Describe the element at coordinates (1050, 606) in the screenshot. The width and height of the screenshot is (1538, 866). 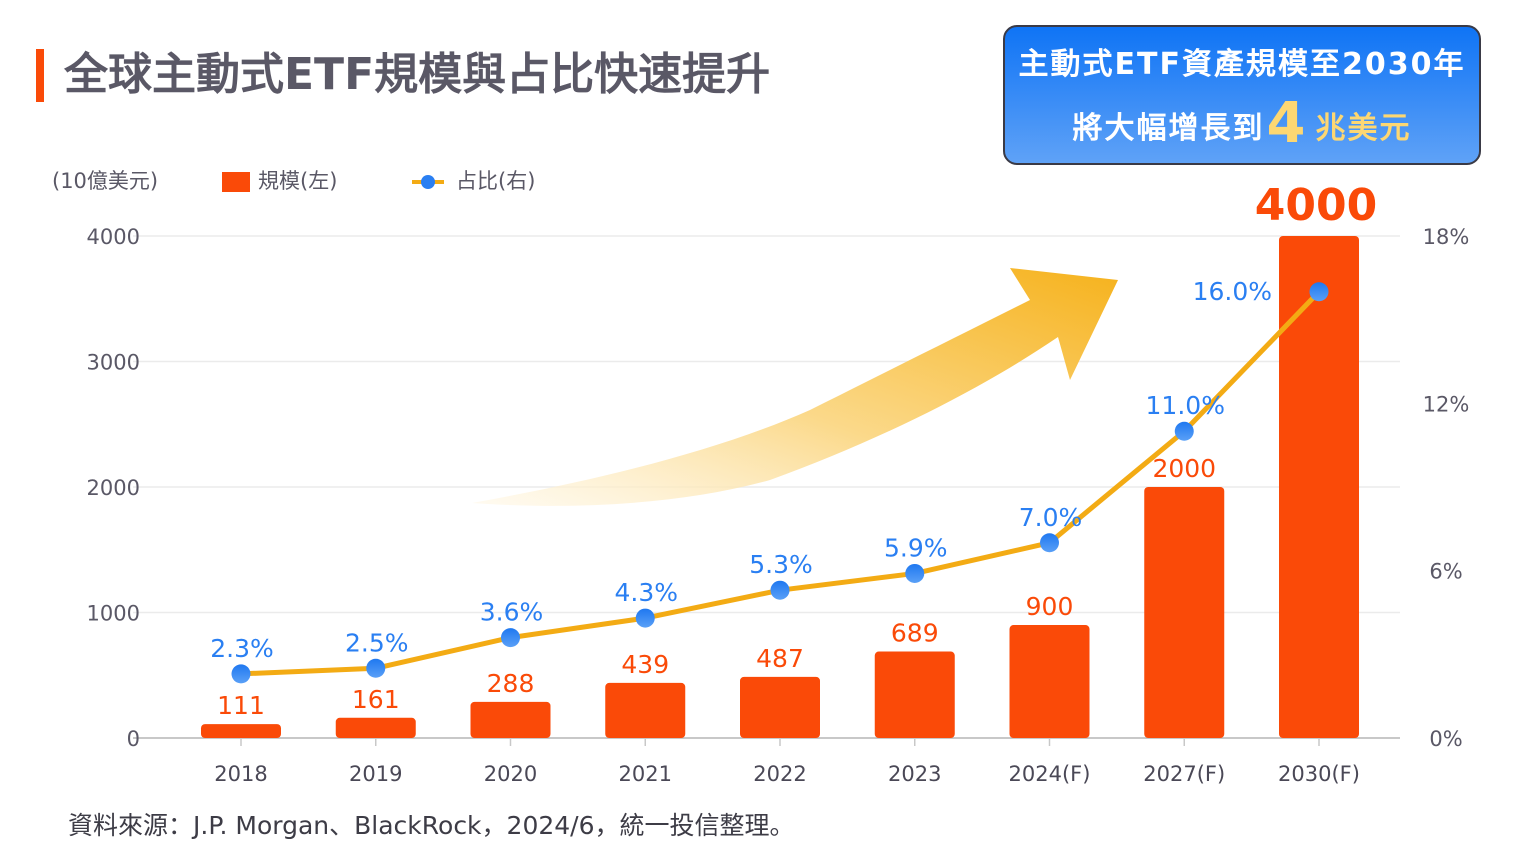
I see `bar-data-label: 900` at that location.